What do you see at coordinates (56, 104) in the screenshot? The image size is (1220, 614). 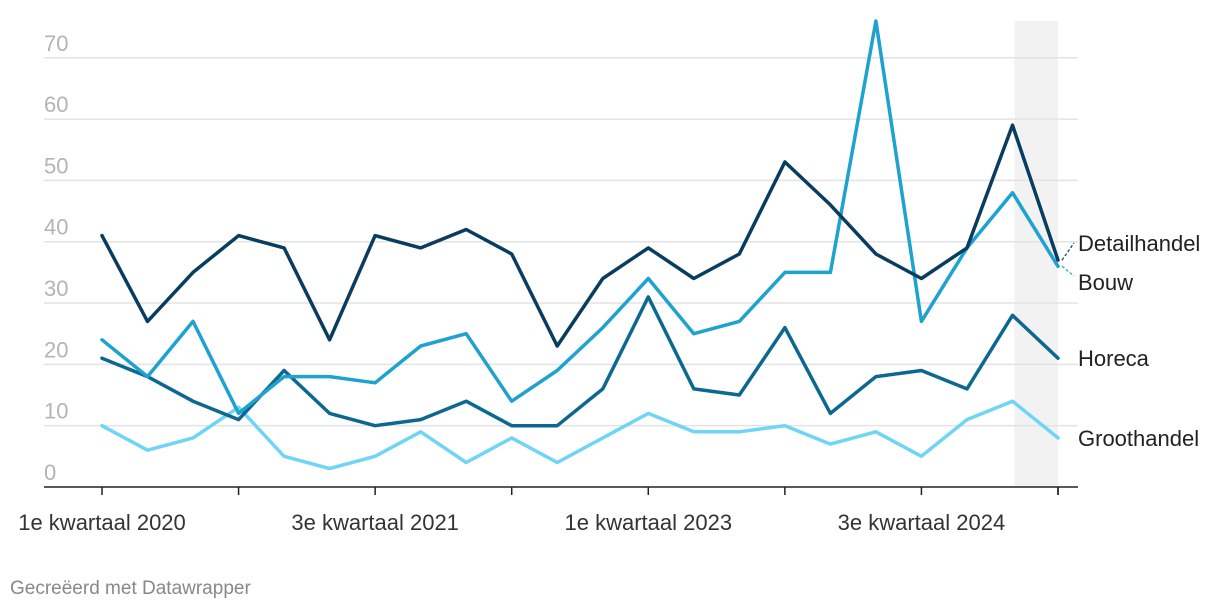 I see `y-tick-label: 60` at bounding box center [56, 104].